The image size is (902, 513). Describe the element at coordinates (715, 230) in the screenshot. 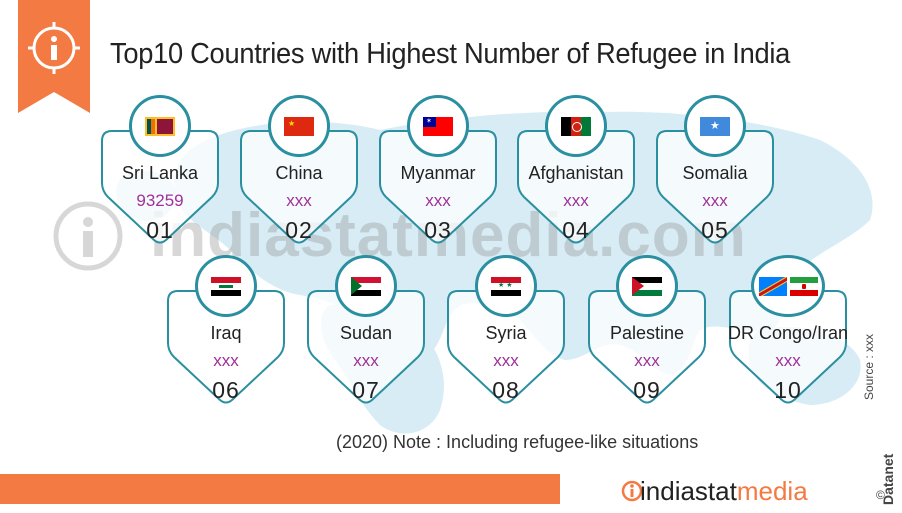

I see `rank-number: 05` at that location.